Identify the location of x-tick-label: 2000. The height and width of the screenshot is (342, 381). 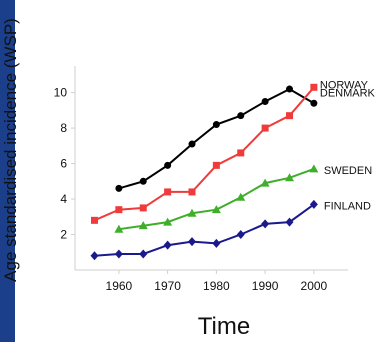
(314, 286).